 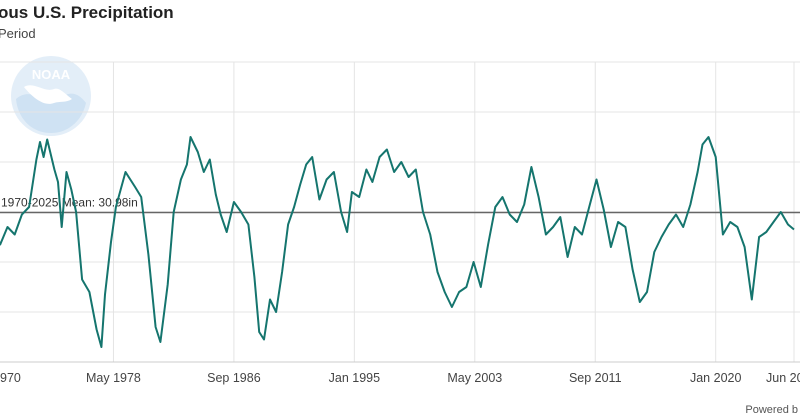 I want to click on noaa-logo: NOAA, so click(x=51, y=96).